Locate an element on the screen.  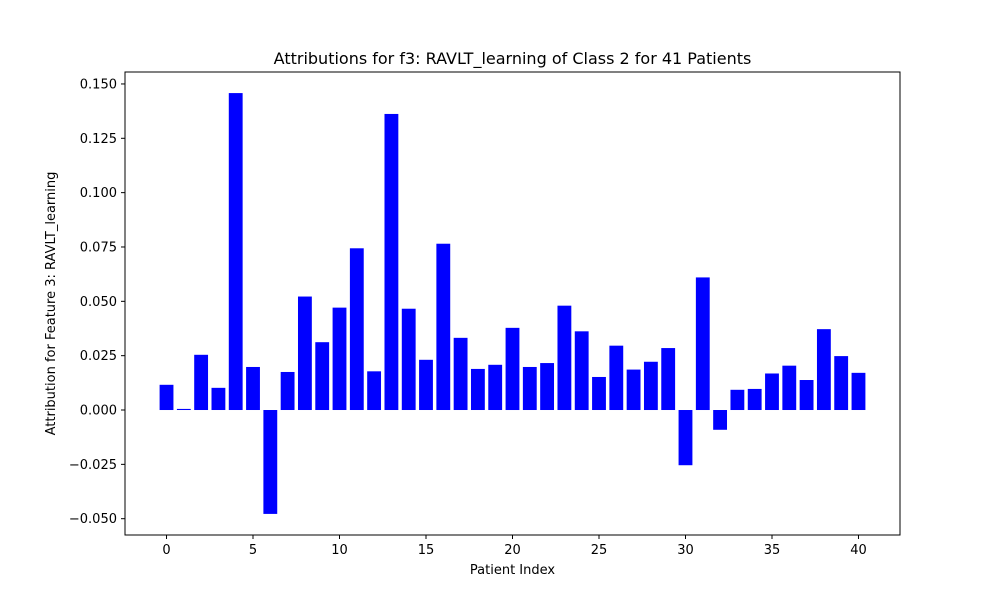
y-tick-label: 0.075 is located at coordinates (98, 247).